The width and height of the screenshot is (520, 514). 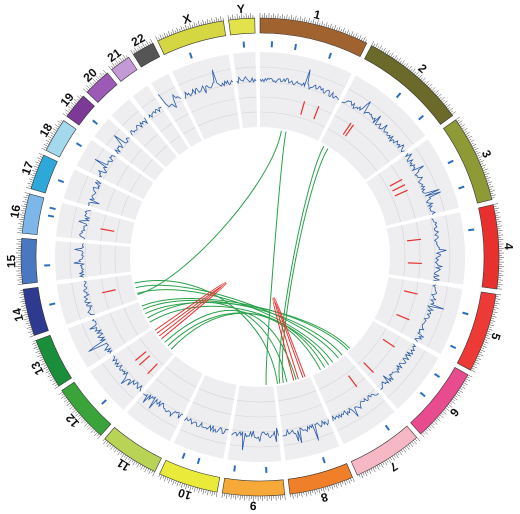 I want to click on link-arc, so click(x=245, y=324).